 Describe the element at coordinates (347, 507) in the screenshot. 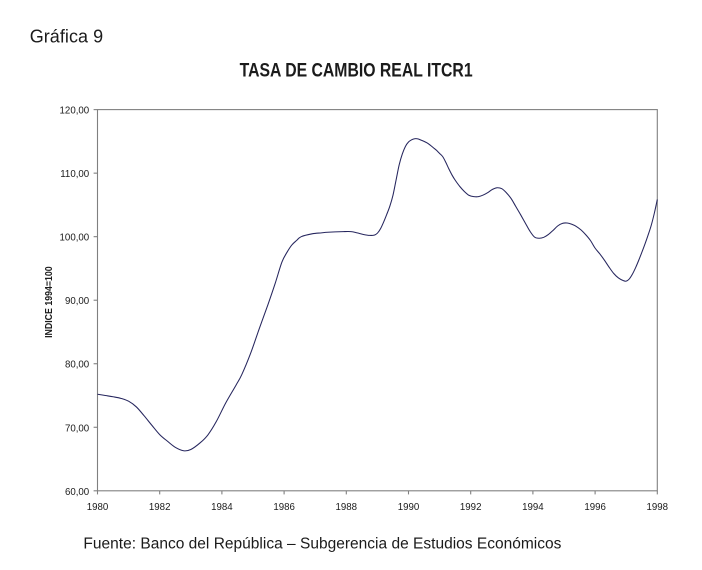

I see `svg-text: 1988` at that location.